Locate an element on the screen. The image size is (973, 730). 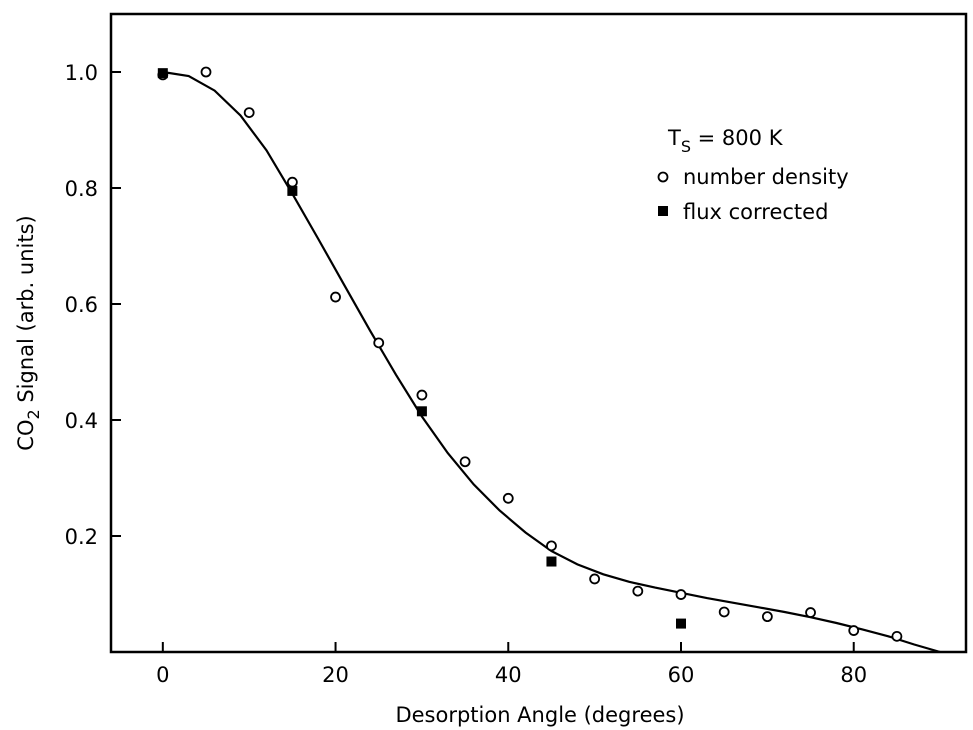
legend-circle-marker is located at coordinates (663, 177).